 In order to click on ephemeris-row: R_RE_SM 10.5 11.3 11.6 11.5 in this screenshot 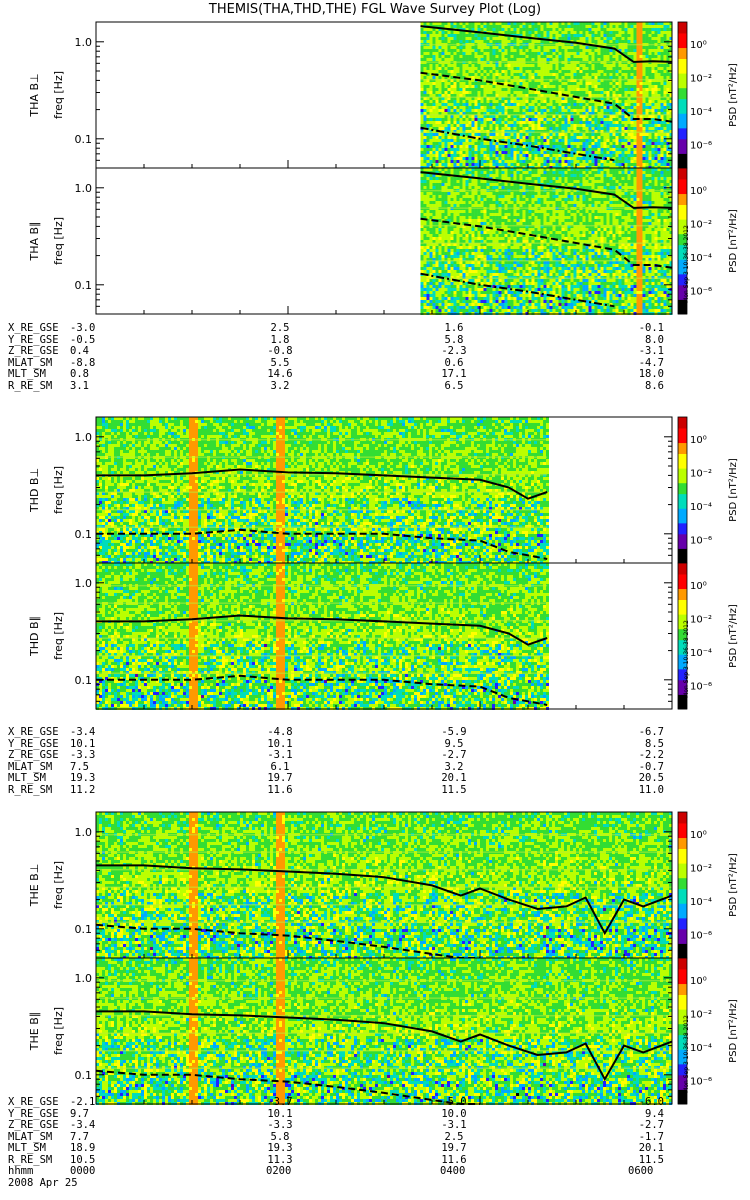, I will do `click(375, 1160)`.